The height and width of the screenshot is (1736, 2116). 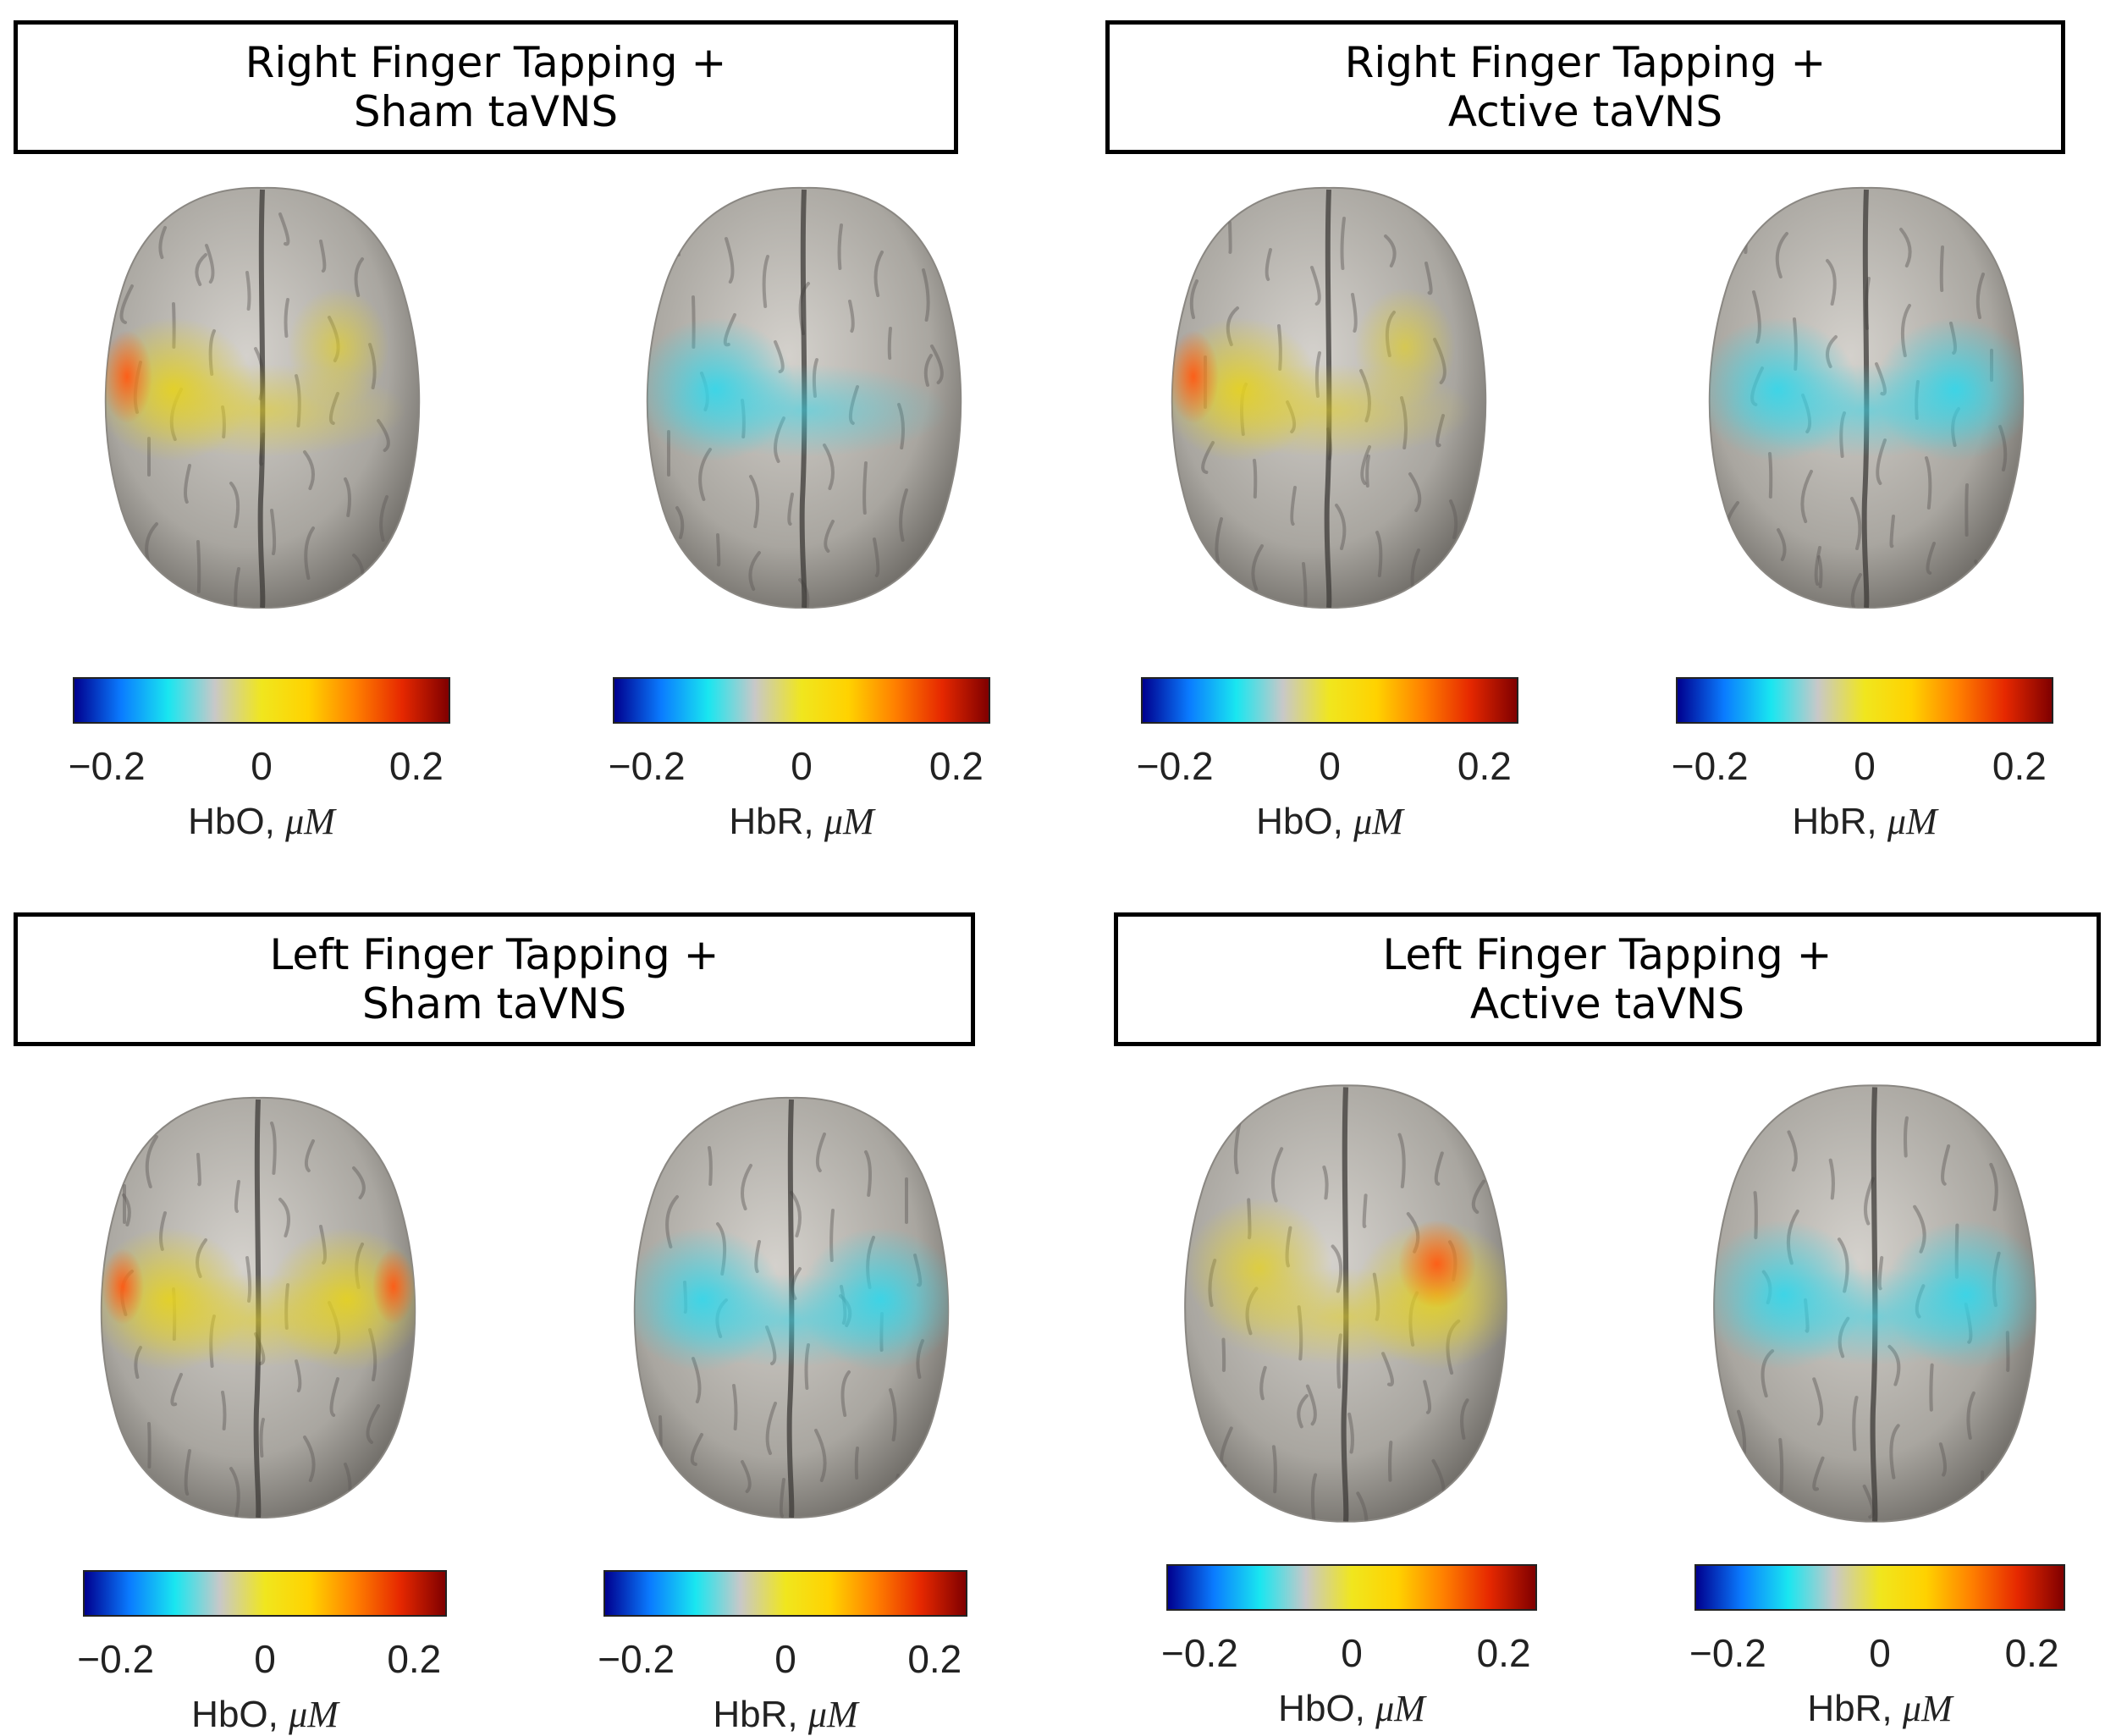 I want to click on panel-title-left-active: Left Finger Tapping + Active taVNS, so click(x=1607, y=979).